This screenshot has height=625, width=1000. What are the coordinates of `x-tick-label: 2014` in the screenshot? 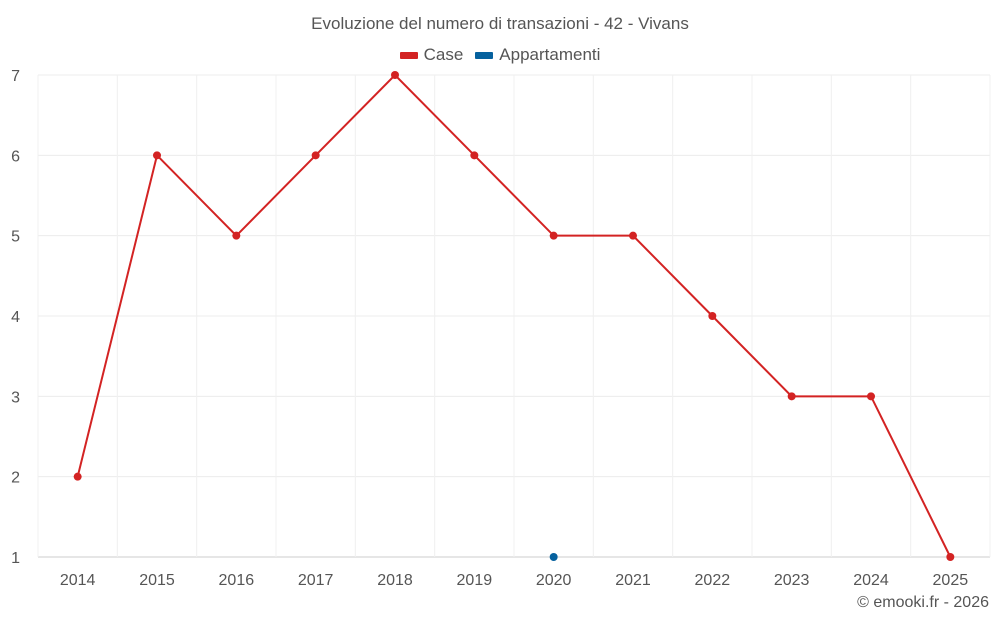 It's located at (78, 580).